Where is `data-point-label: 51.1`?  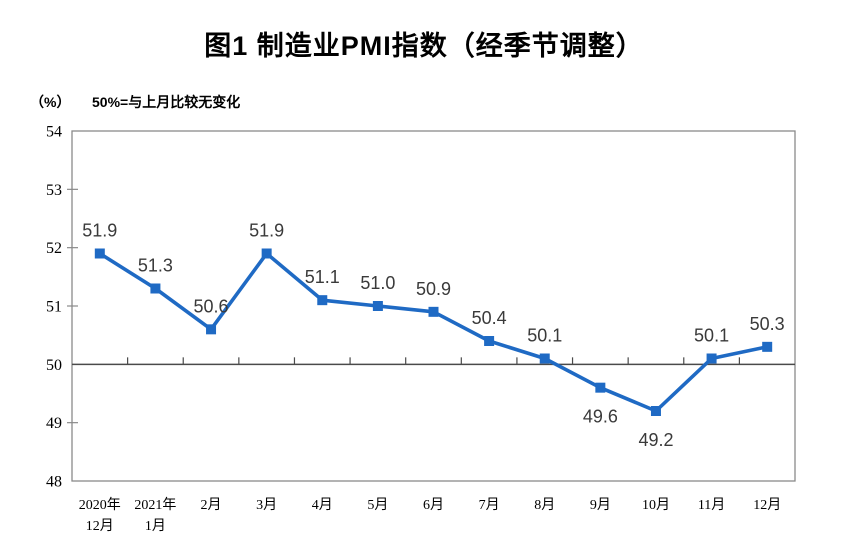
data-point-label: 51.1 is located at coordinates (322, 277).